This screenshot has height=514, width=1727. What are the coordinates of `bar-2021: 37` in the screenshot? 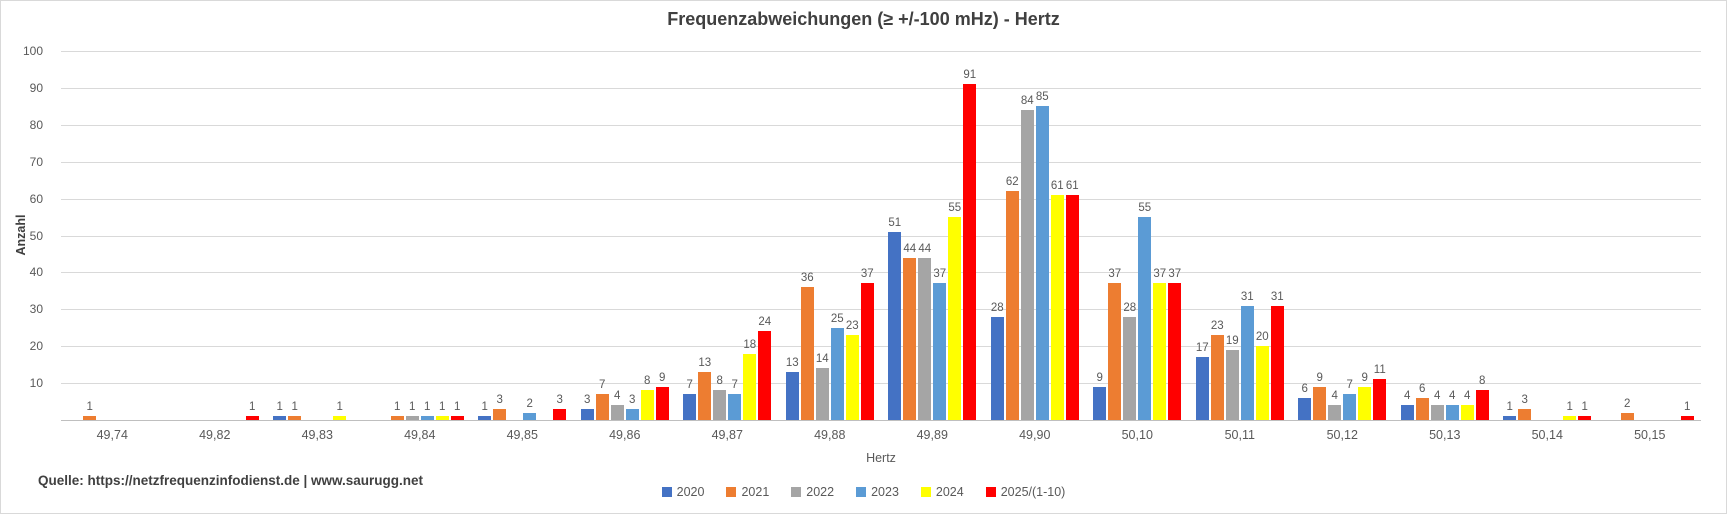 It's located at (1115, 344).